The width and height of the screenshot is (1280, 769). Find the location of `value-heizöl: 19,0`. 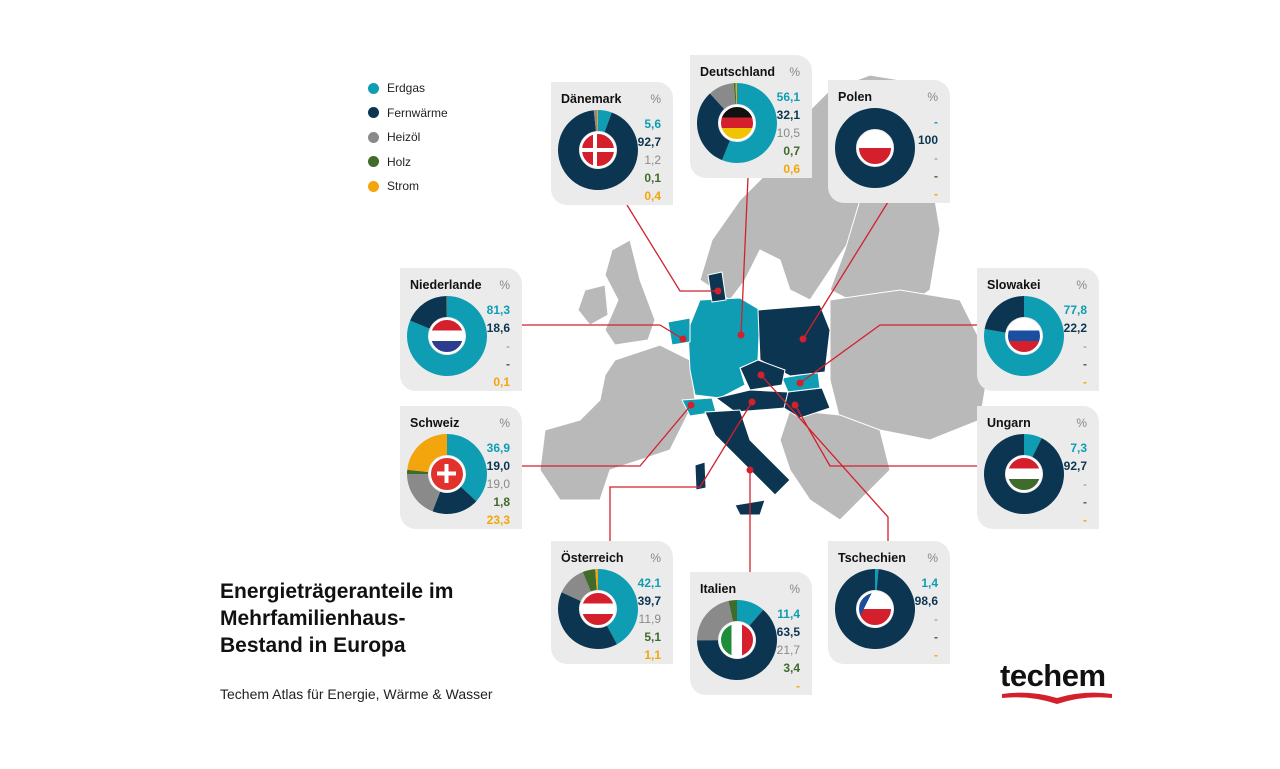

value-heizöl: 19,0 is located at coordinates (498, 484).